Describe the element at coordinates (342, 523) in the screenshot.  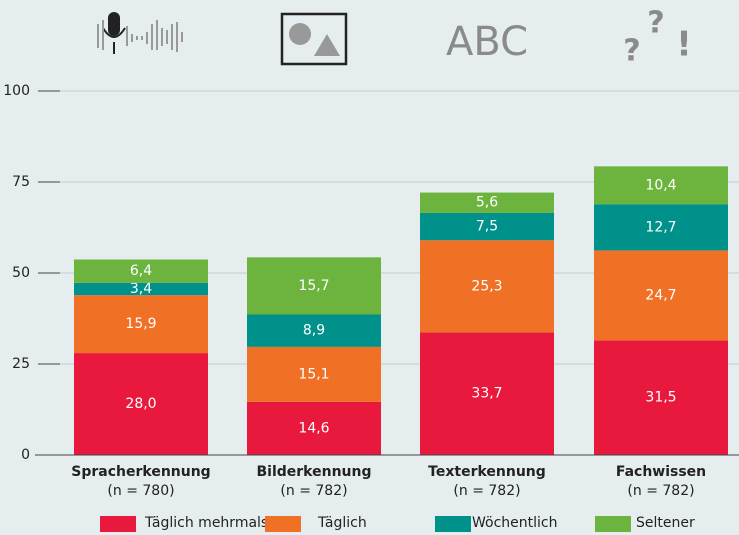
I see `legend-label: Täglich` at that location.